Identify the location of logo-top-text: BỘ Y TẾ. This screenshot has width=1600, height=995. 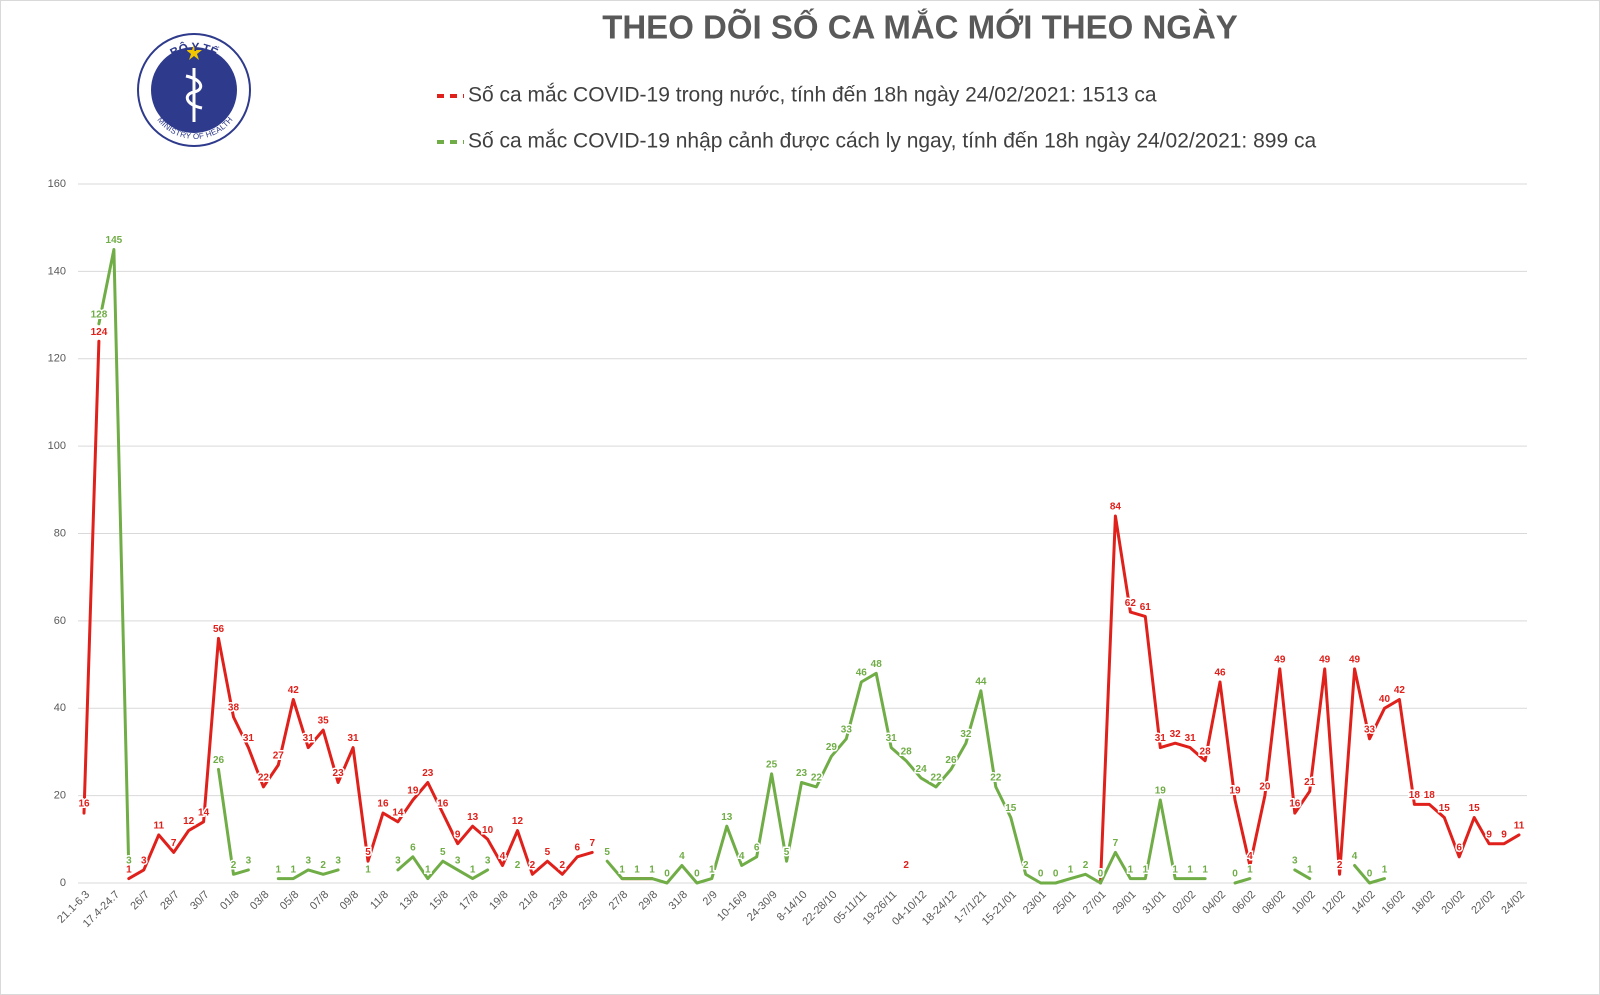
(194, 50).